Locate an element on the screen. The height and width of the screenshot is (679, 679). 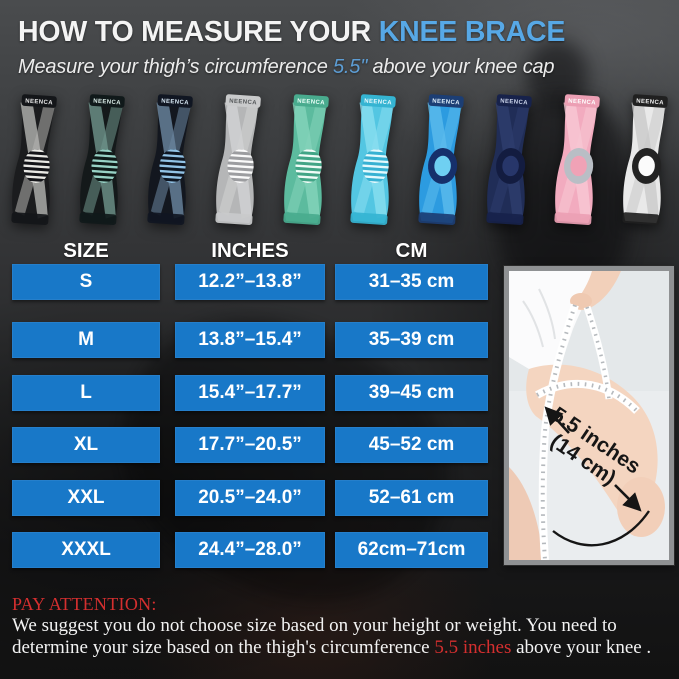
knee-brace-navy: NEENCA is located at coordinates (509, 161).